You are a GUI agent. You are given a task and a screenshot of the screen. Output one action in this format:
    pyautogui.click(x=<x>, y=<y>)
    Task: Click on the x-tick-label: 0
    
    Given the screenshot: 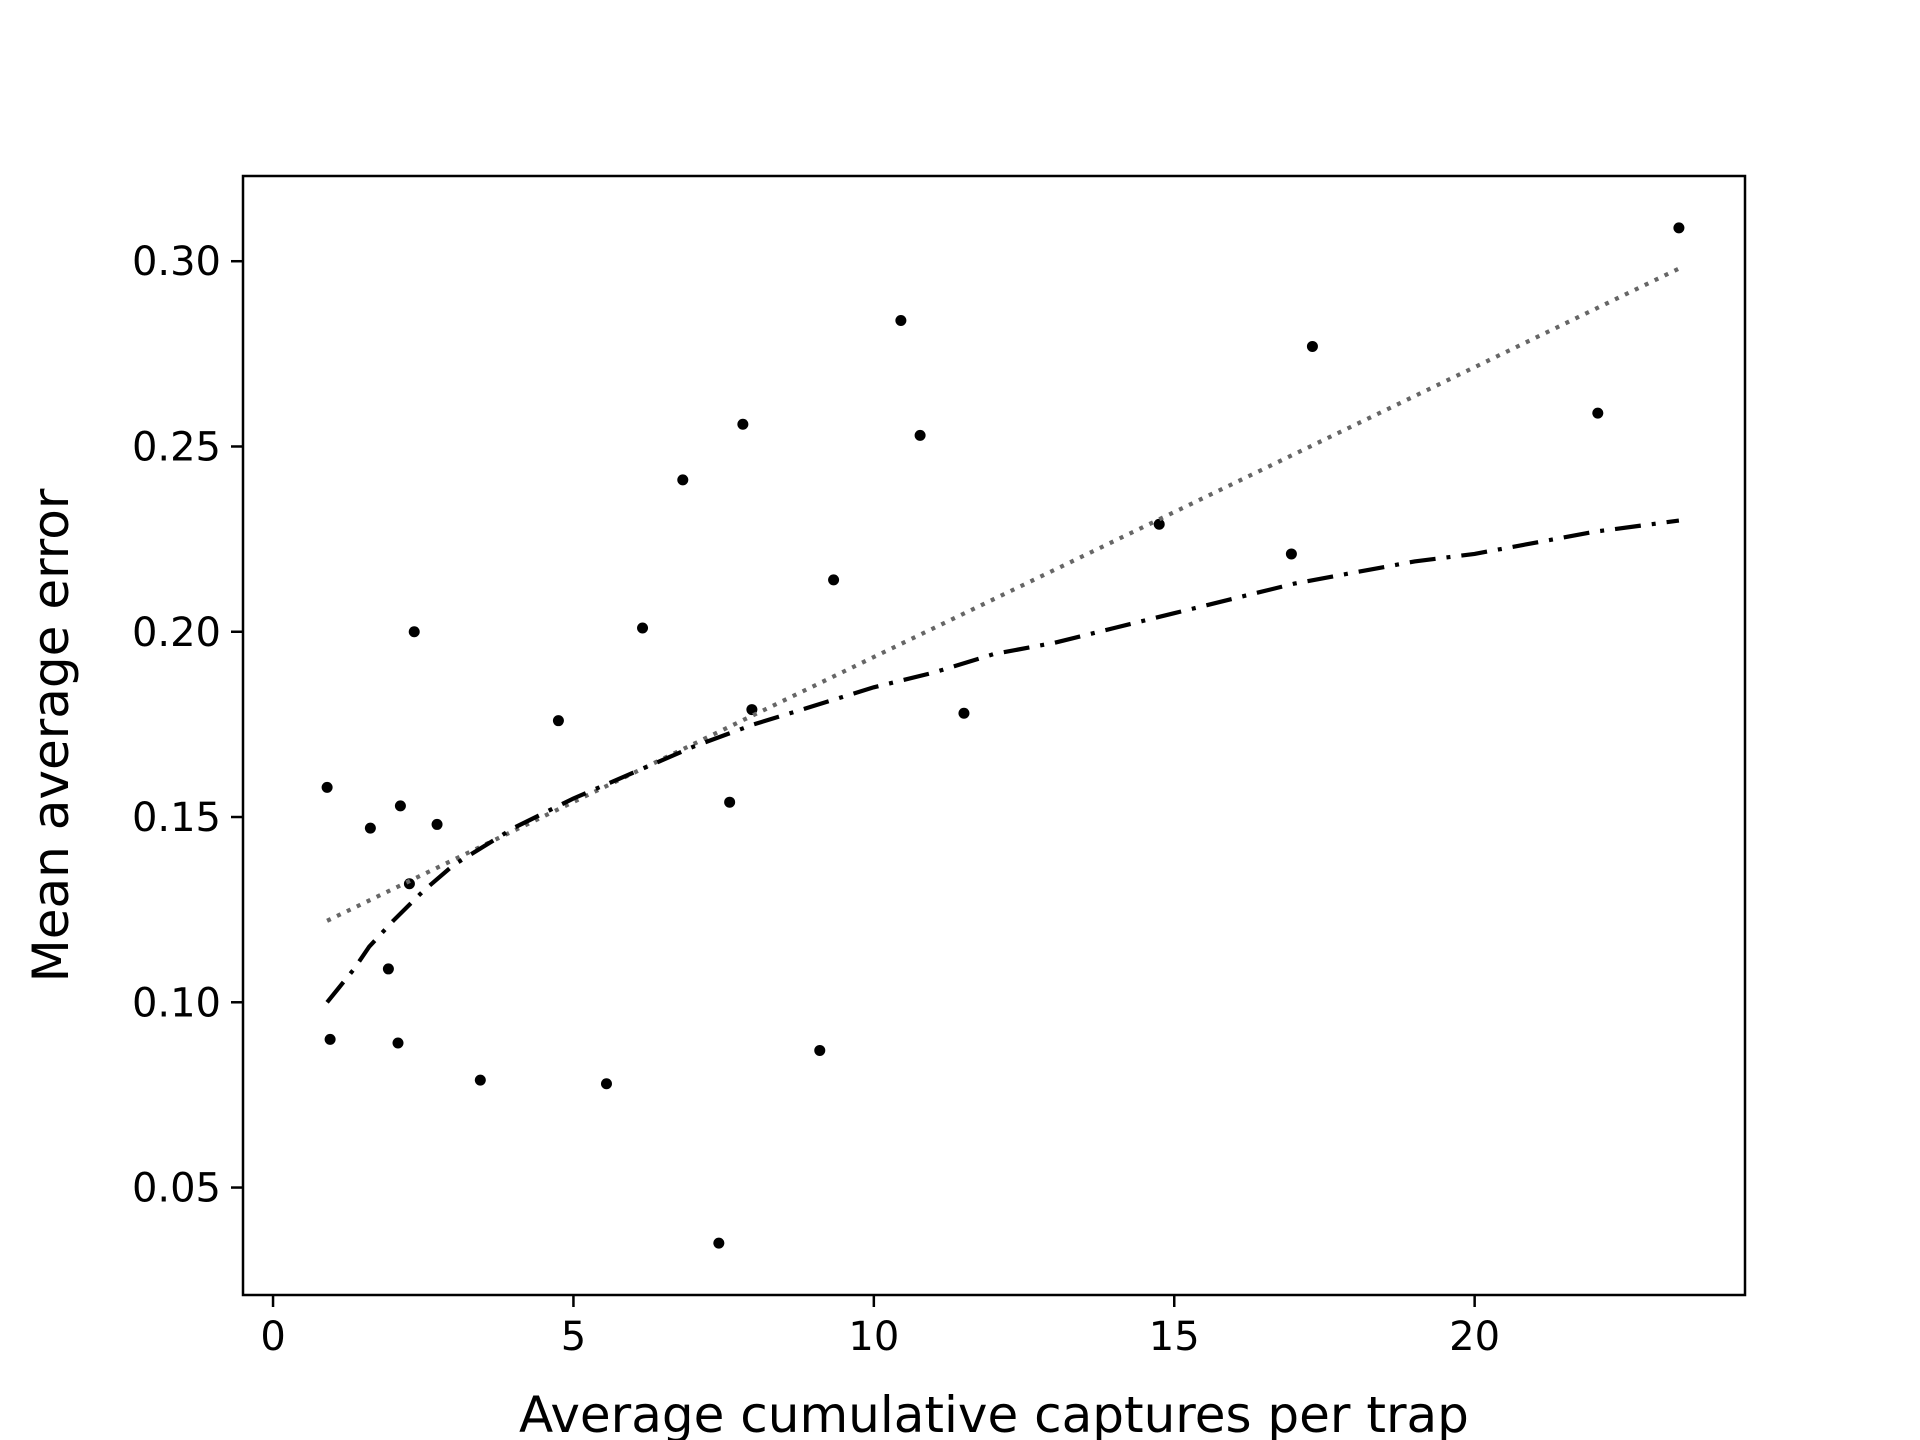 What is the action you would take?
    pyautogui.click(x=272, y=1337)
    